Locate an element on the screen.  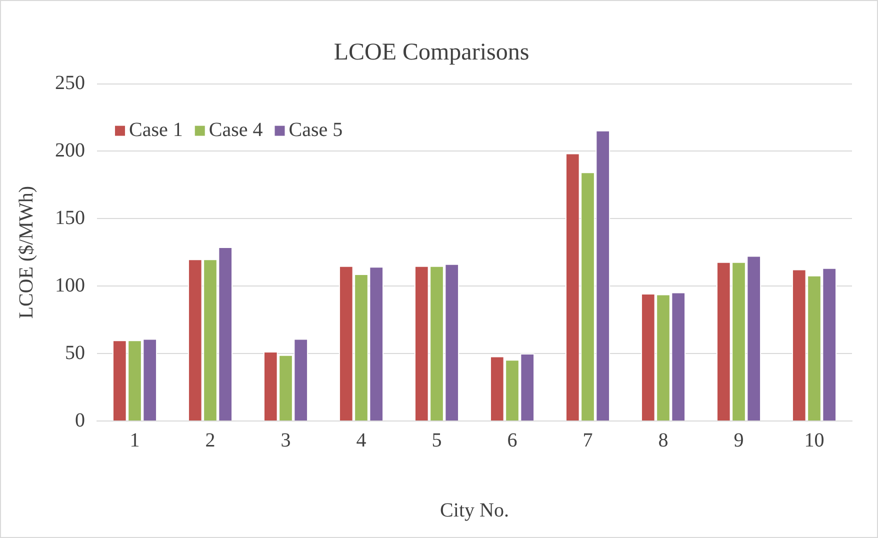
x-tick-label: 1 is located at coordinates (135, 440).